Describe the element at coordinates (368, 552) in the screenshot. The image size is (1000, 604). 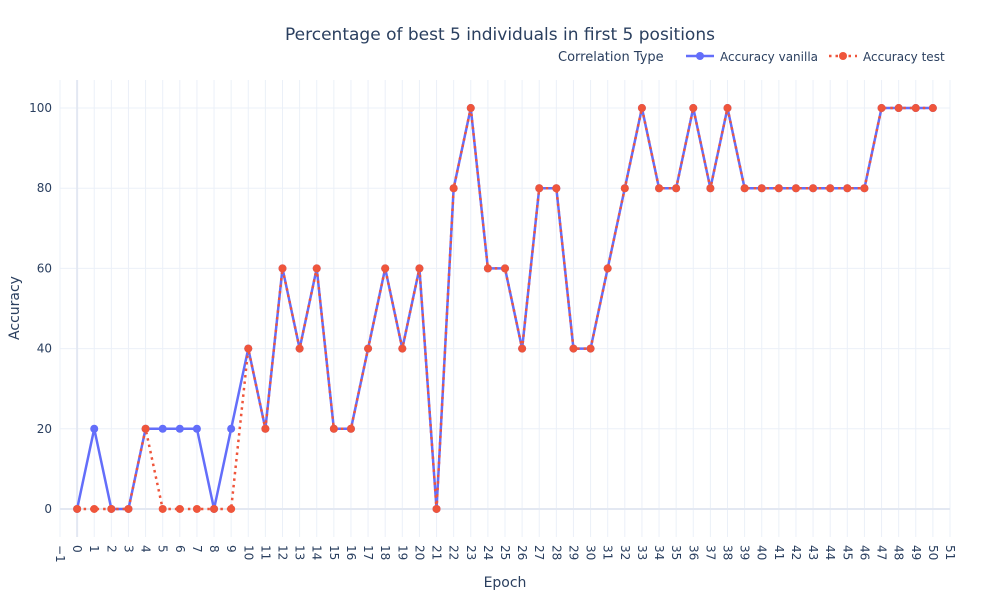
I see `x-tick-label: 17` at that location.